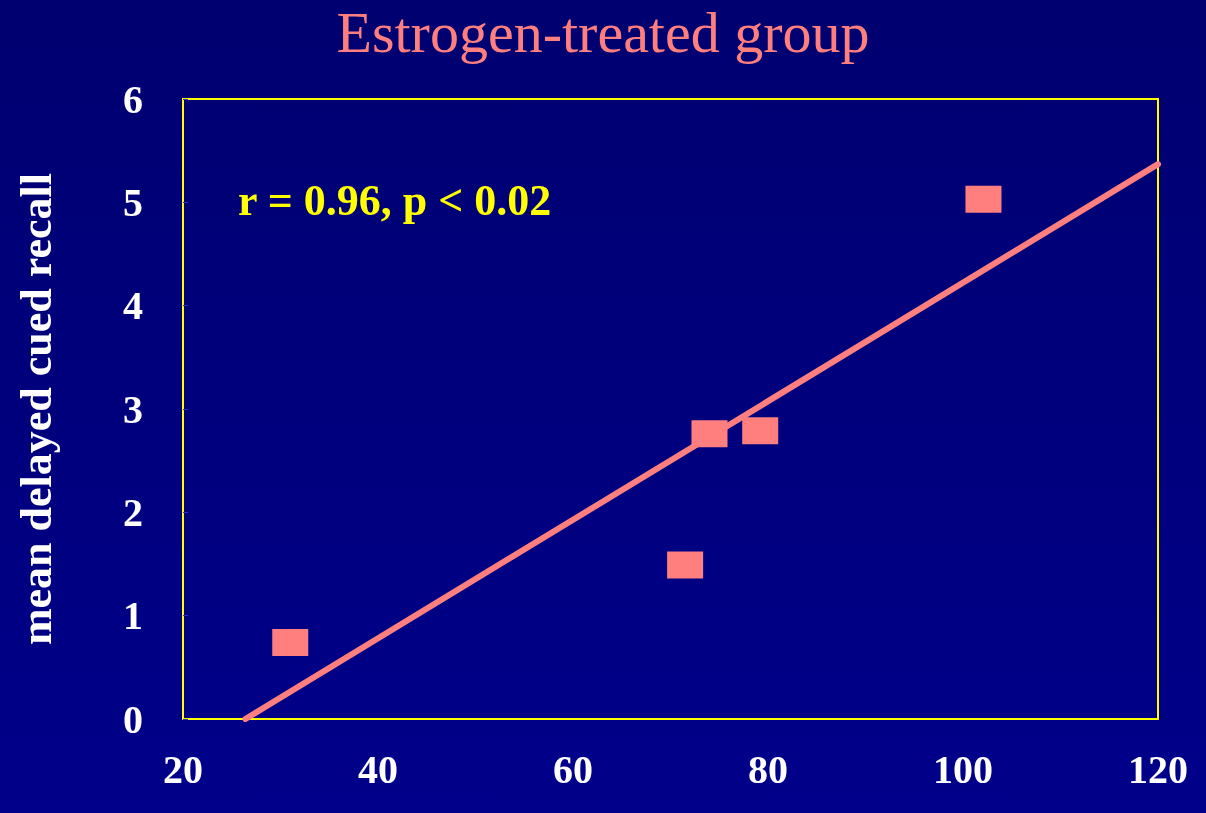  Describe the element at coordinates (133, 99) in the screenshot. I see `y-tick-label: 6` at that location.